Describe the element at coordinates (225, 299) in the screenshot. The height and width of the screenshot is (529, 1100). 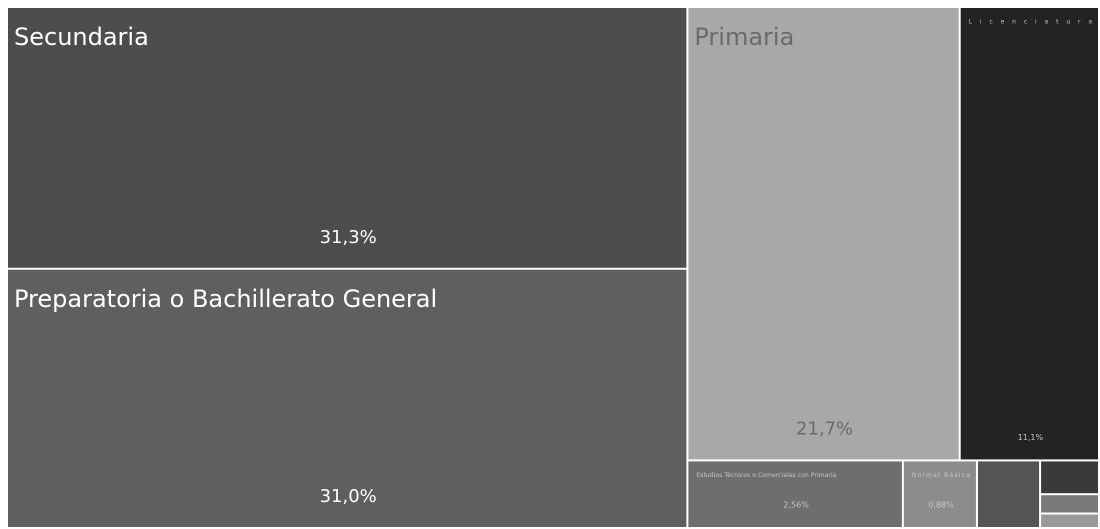
I see `tile-label: Preparatoria o Bachillerato General` at that location.